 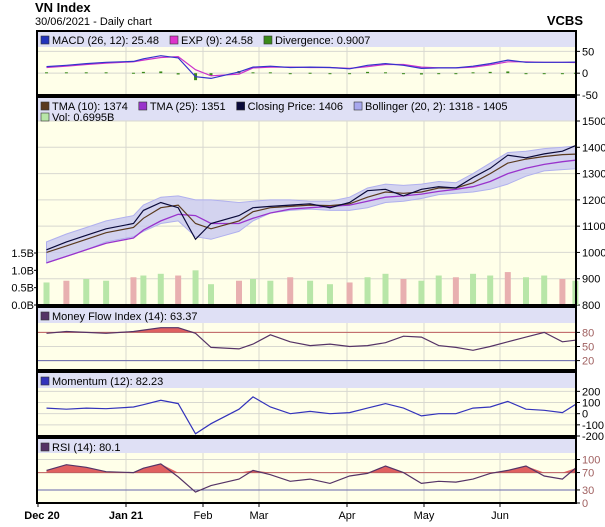 I want to click on panel-border-momentum, so click(x=306, y=404).